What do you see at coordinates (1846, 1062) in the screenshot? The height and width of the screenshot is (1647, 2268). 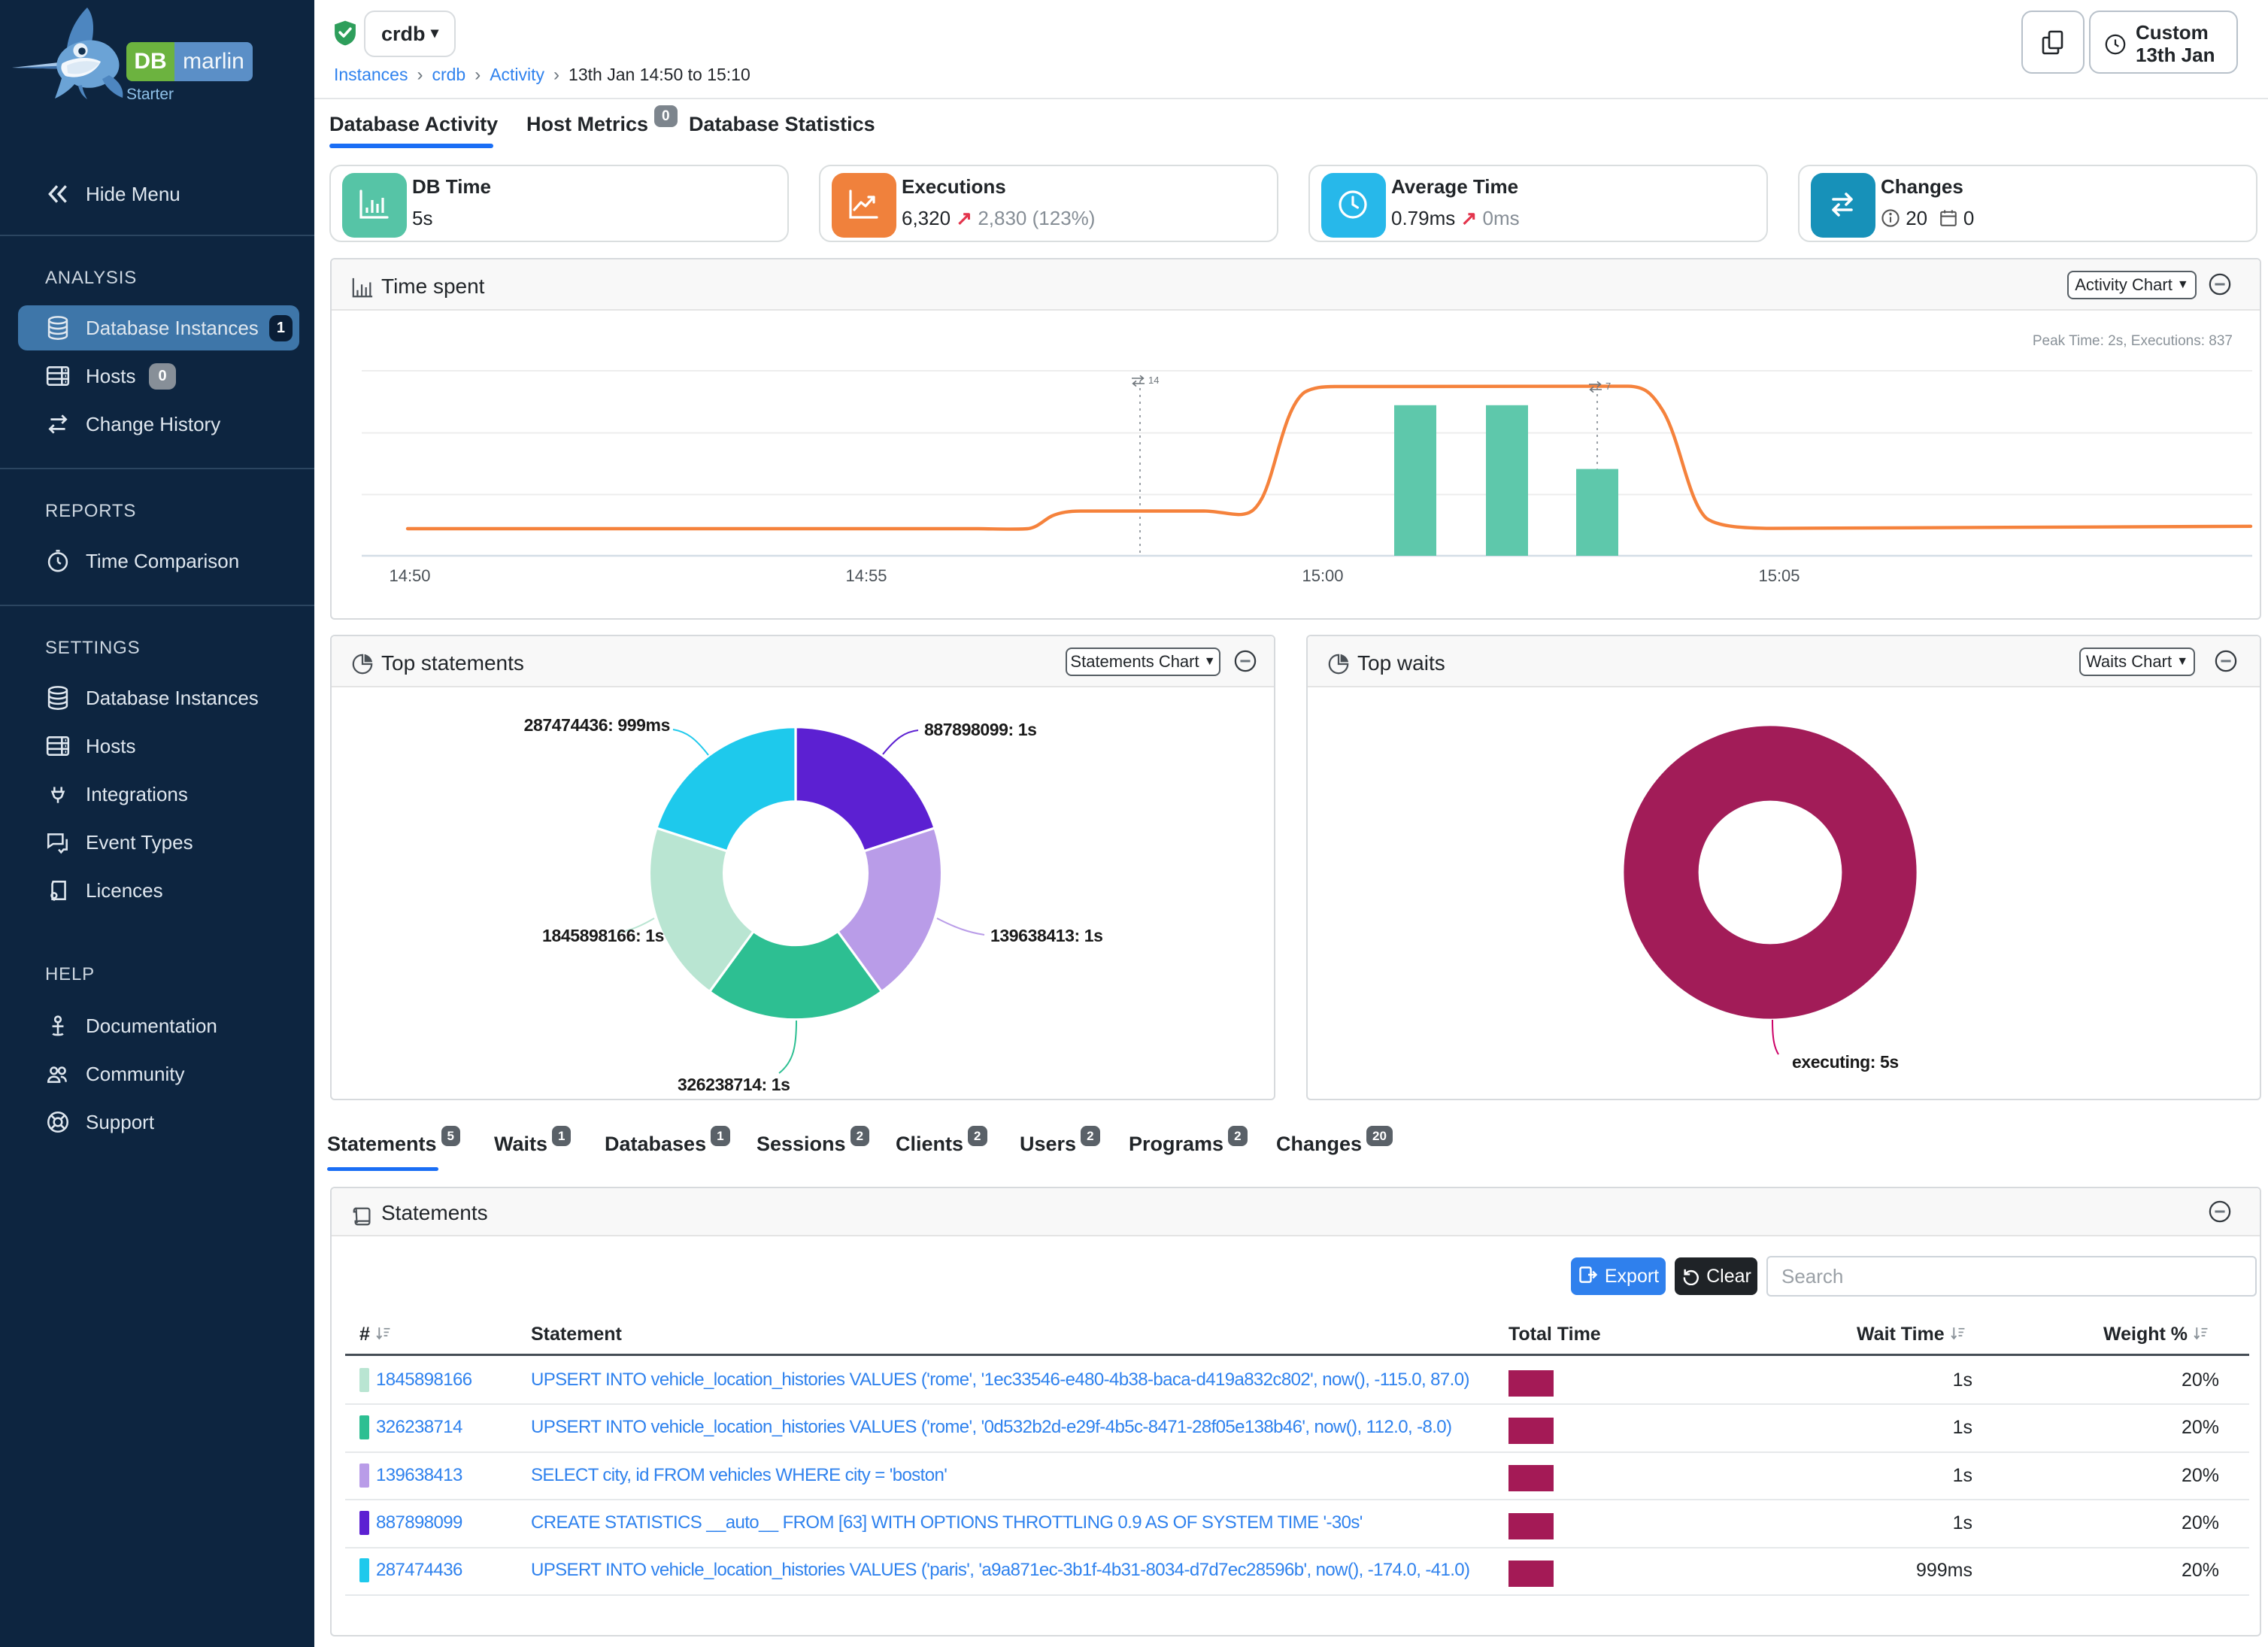 I see `svg-text: executing: 5s` at bounding box center [1846, 1062].